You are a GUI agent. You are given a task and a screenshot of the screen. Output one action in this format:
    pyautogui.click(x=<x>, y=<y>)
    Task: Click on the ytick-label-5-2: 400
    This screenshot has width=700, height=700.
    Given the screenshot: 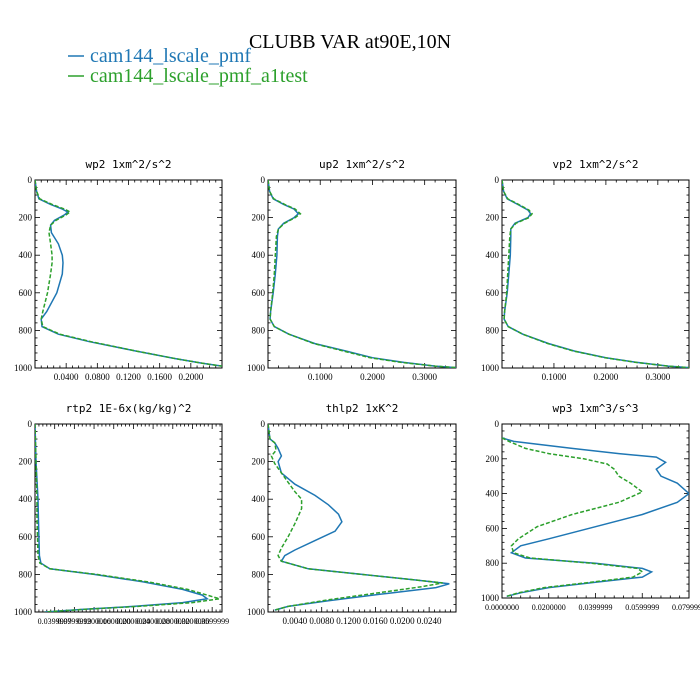 What is the action you would take?
    pyautogui.click(x=493, y=494)
    